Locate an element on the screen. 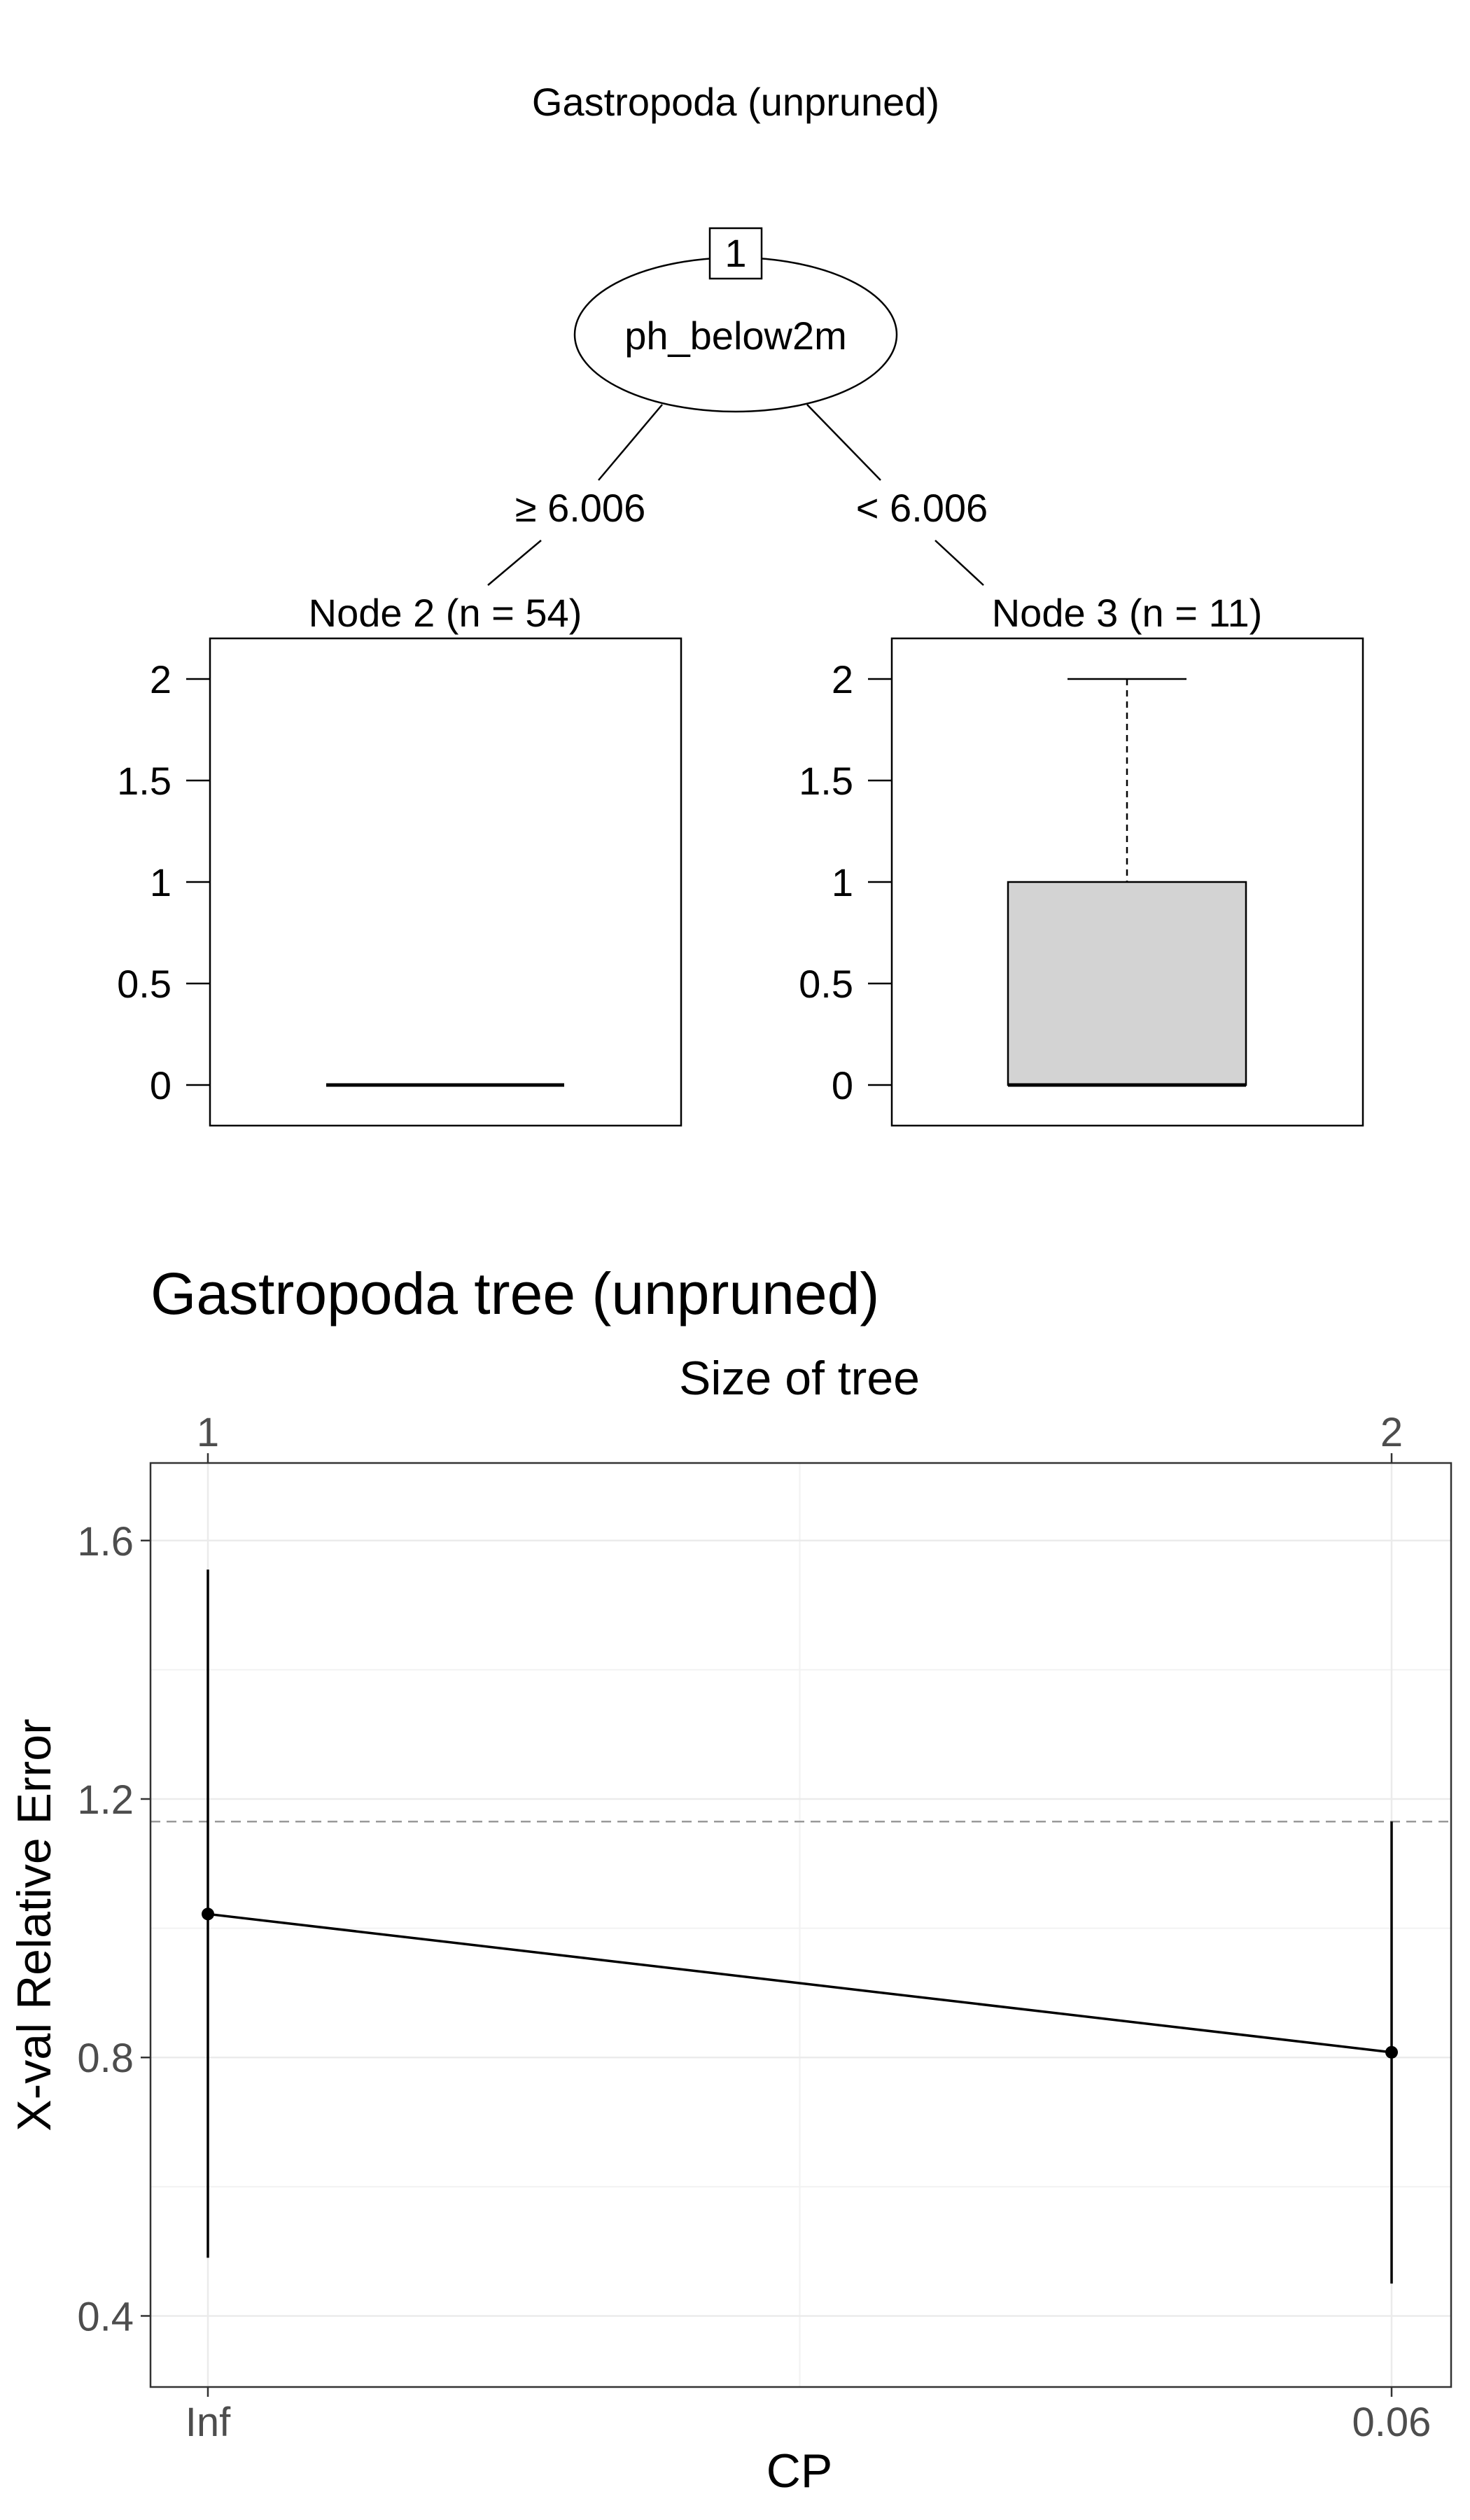 The height and width of the screenshot is (2520, 1470). cp-top-tick-label: 2 is located at coordinates (1391, 1432).